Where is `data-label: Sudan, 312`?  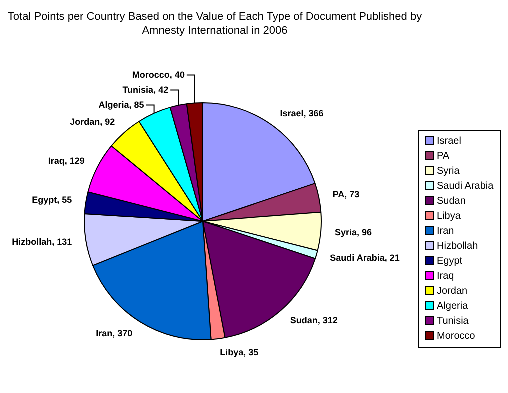 data-label: Sudan, 312 is located at coordinates (314, 321).